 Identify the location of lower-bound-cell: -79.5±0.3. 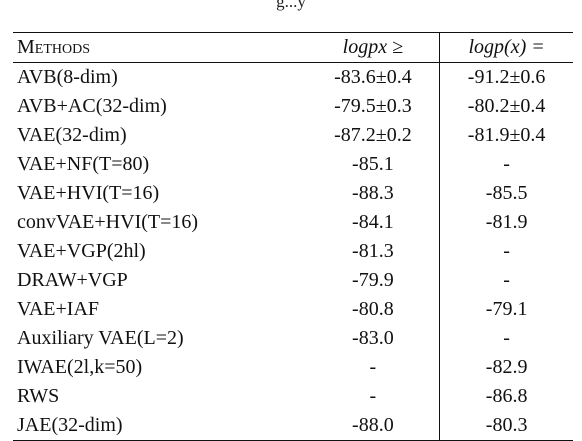
(373, 106).